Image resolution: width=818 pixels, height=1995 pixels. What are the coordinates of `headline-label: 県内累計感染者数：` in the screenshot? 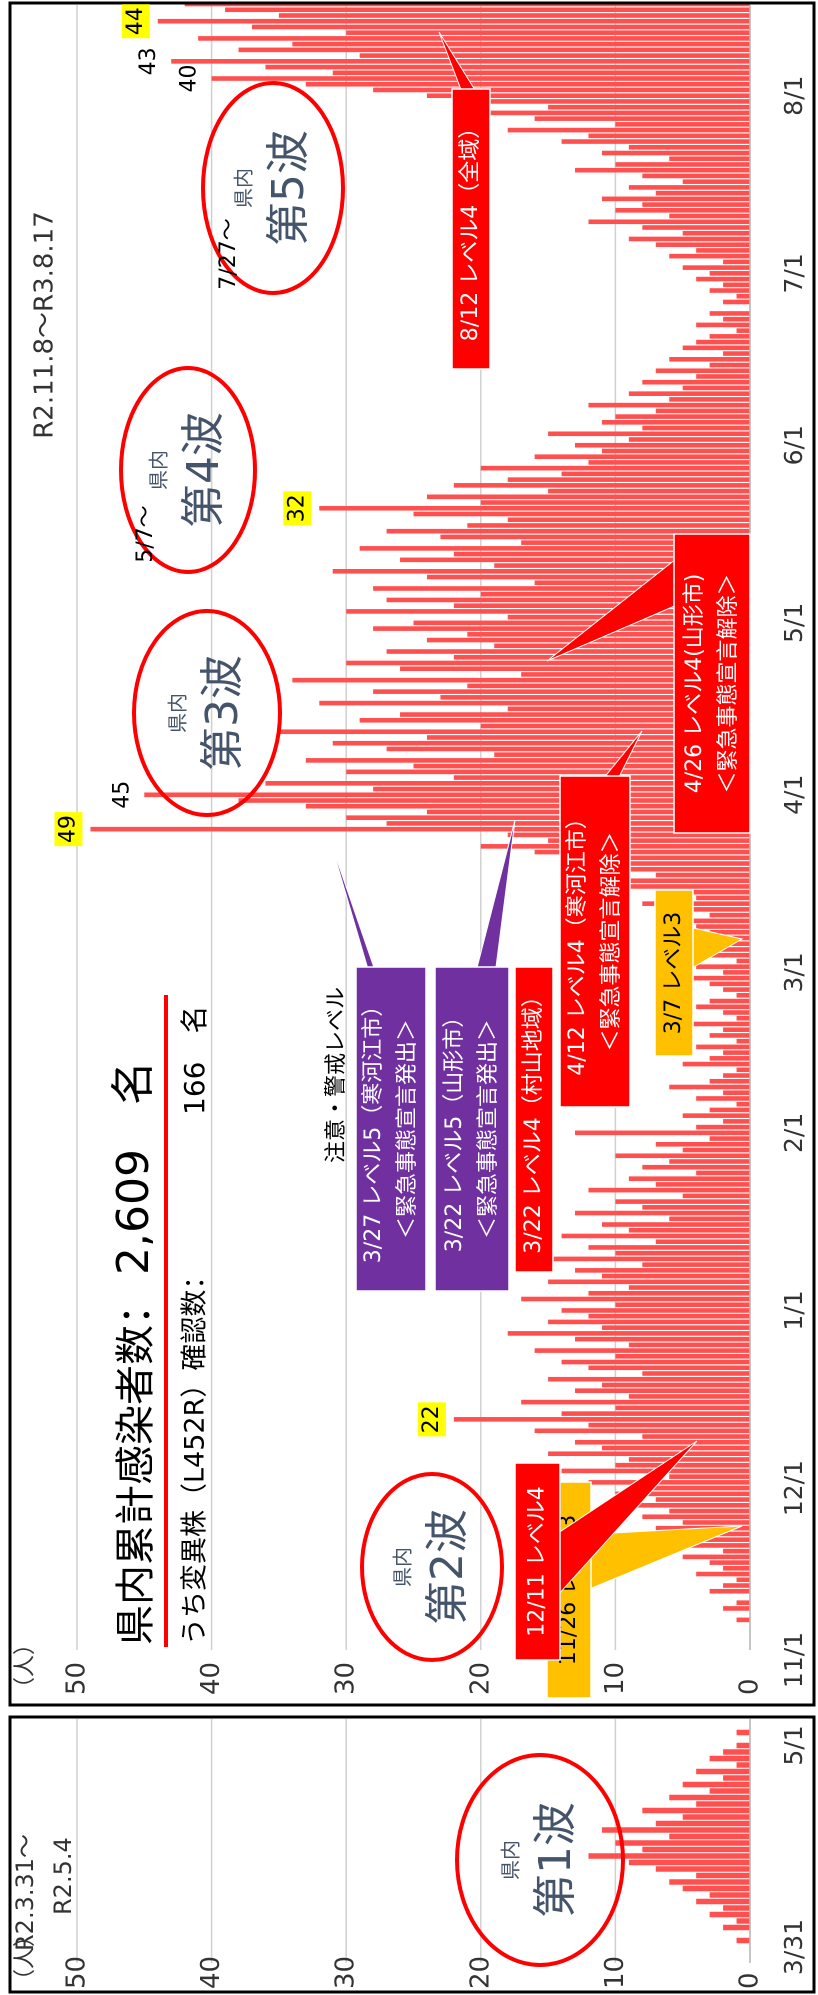 It's located at (136, 1465).